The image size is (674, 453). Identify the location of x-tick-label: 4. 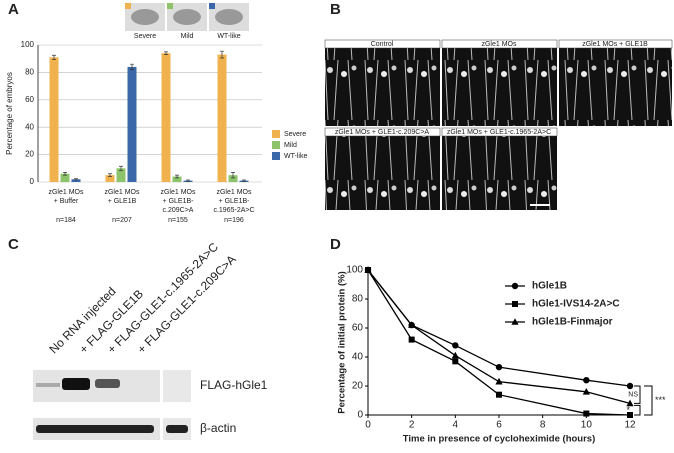
(456, 425).